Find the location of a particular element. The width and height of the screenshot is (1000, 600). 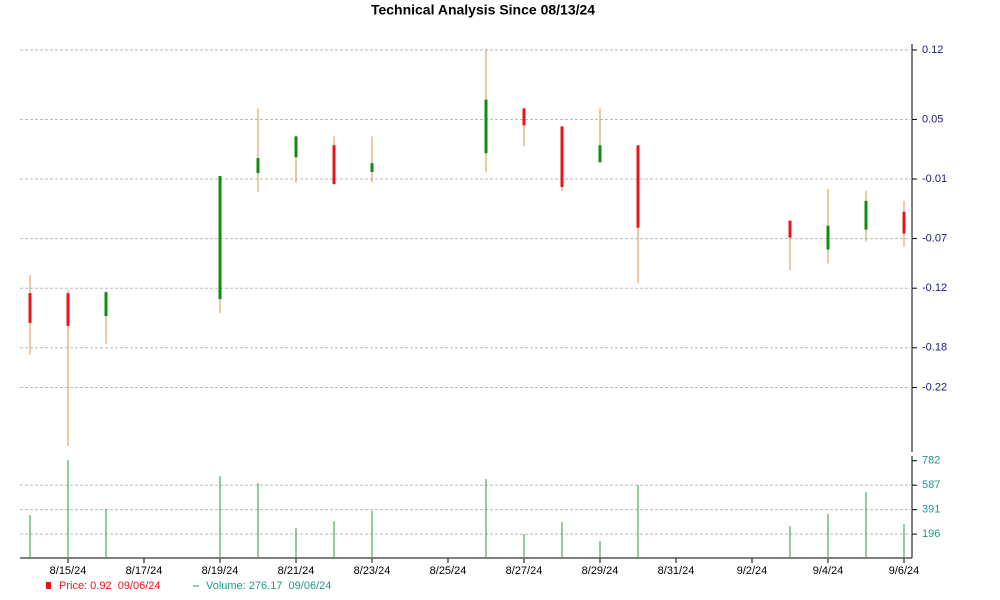

chart-title: Technical Analysis Since 08/13/24 is located at coordinates (483, 10).